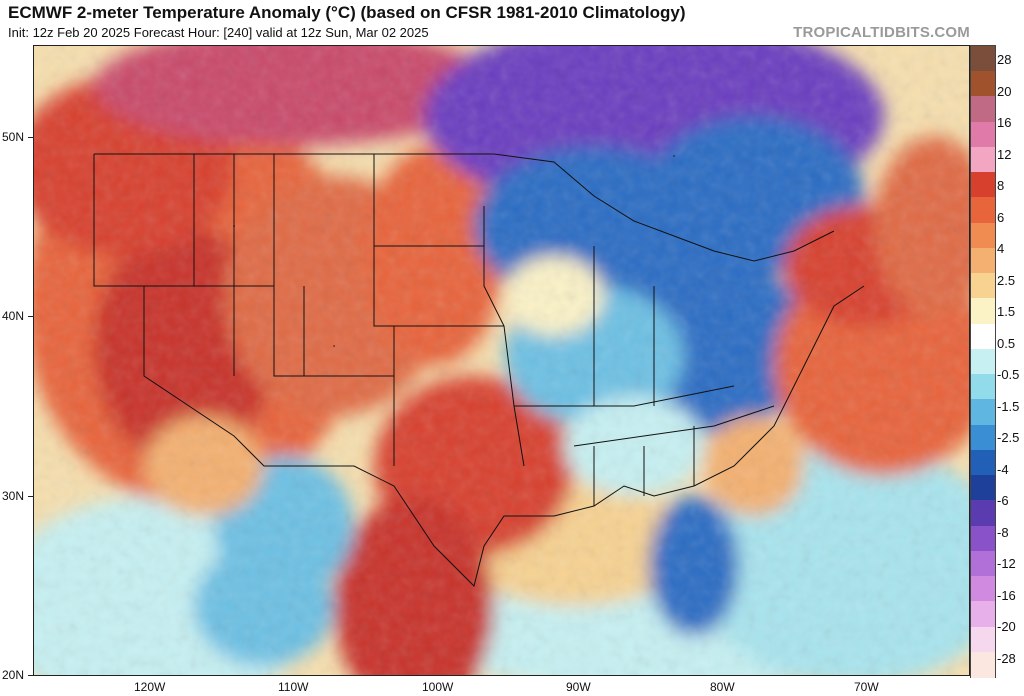 The width and height of the screenshot is (1024, 696). What do you see at coordinates (1006, 658) in the screenshot?
I see `colorbar-label: -28` at bounding box center [1006, 658].